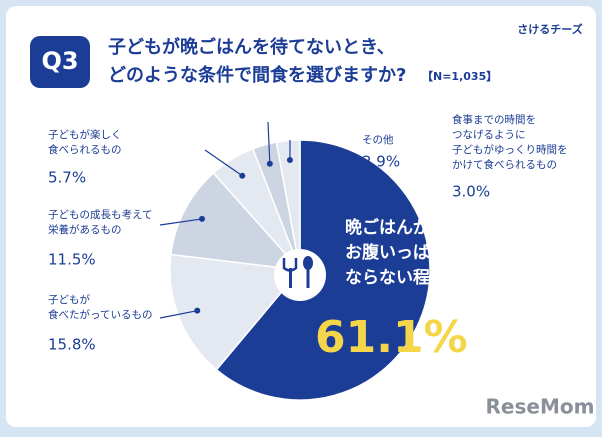  Describe the element at coordinates (59, 61) in the screenshot. I see `badge: Q3` at that location.